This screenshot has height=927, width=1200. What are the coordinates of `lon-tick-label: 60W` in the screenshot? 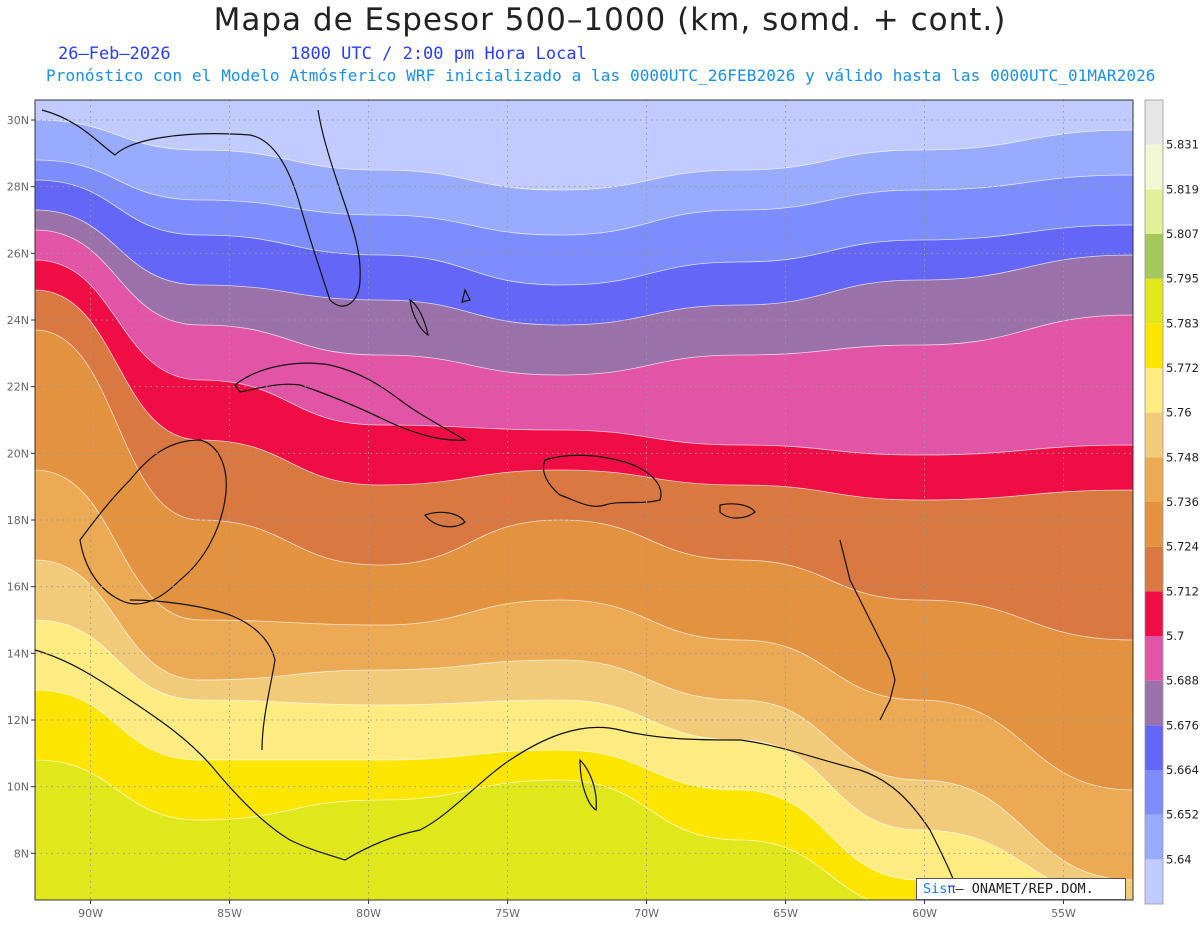 It's located at (924, 913).